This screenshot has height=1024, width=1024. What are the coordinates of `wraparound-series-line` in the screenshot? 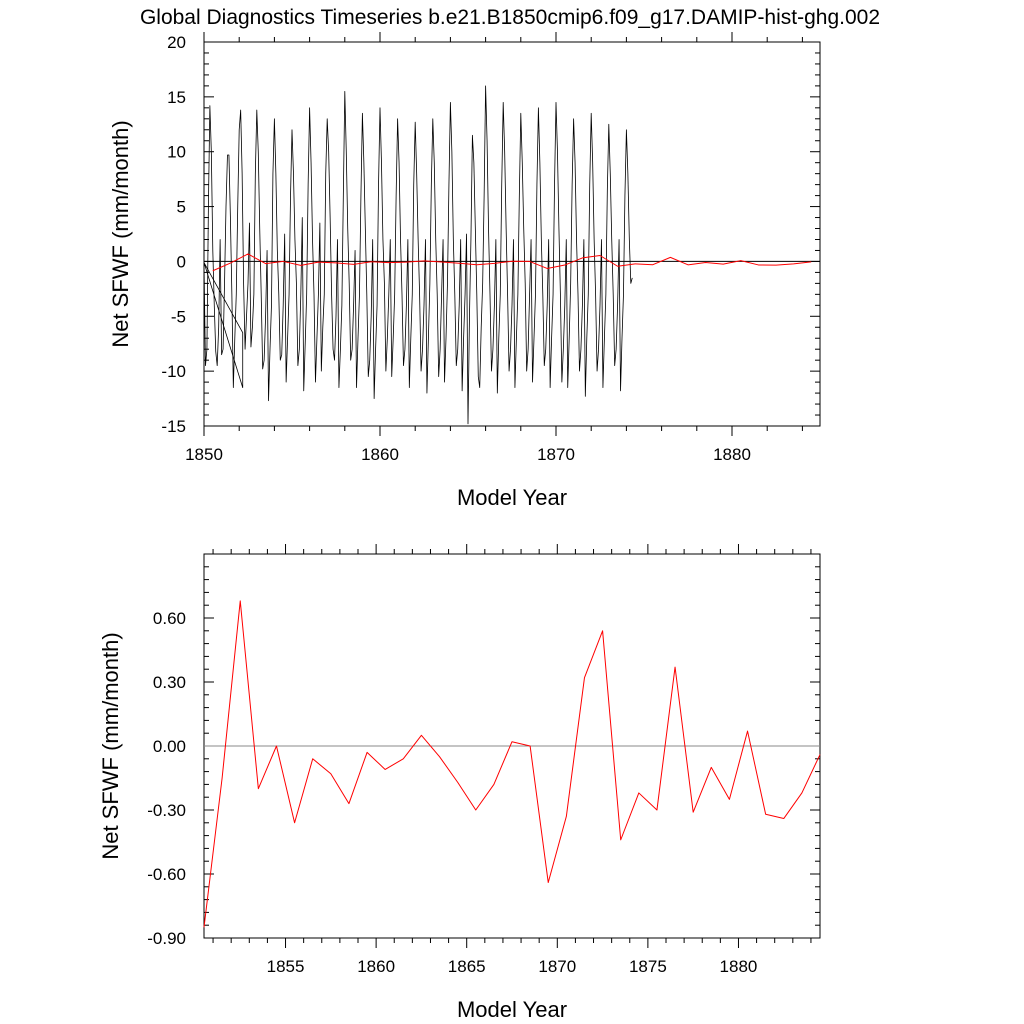 It's located at (223, 325).